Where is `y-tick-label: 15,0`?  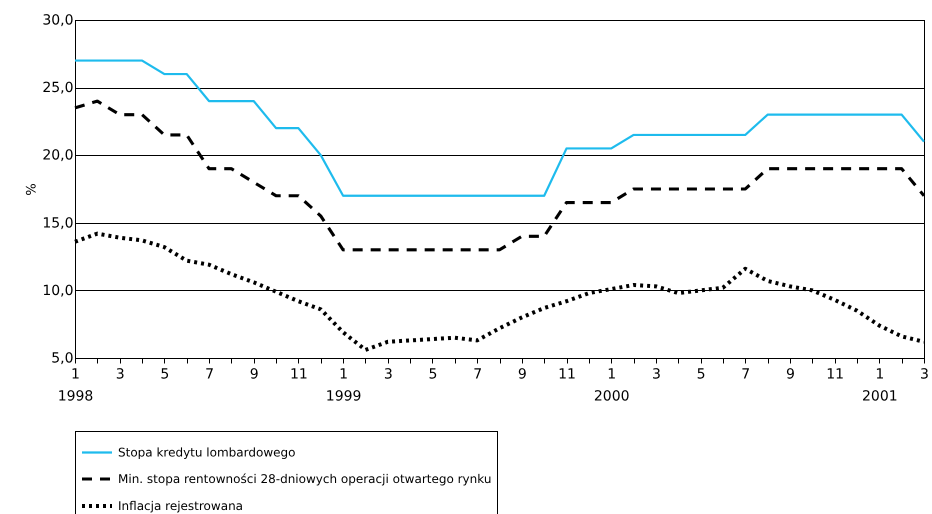
y-tick-label: 15,0 is located at coordinates (58, 223).